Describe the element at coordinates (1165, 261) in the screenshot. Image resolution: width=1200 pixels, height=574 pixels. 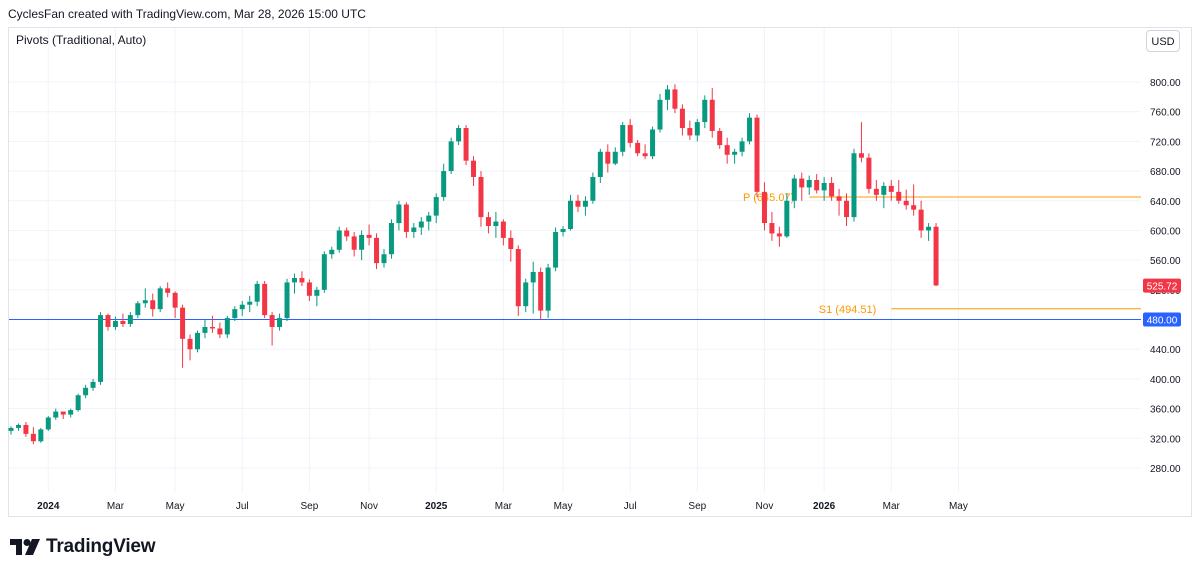
I see `y-tick-label: 560.00` at that location.